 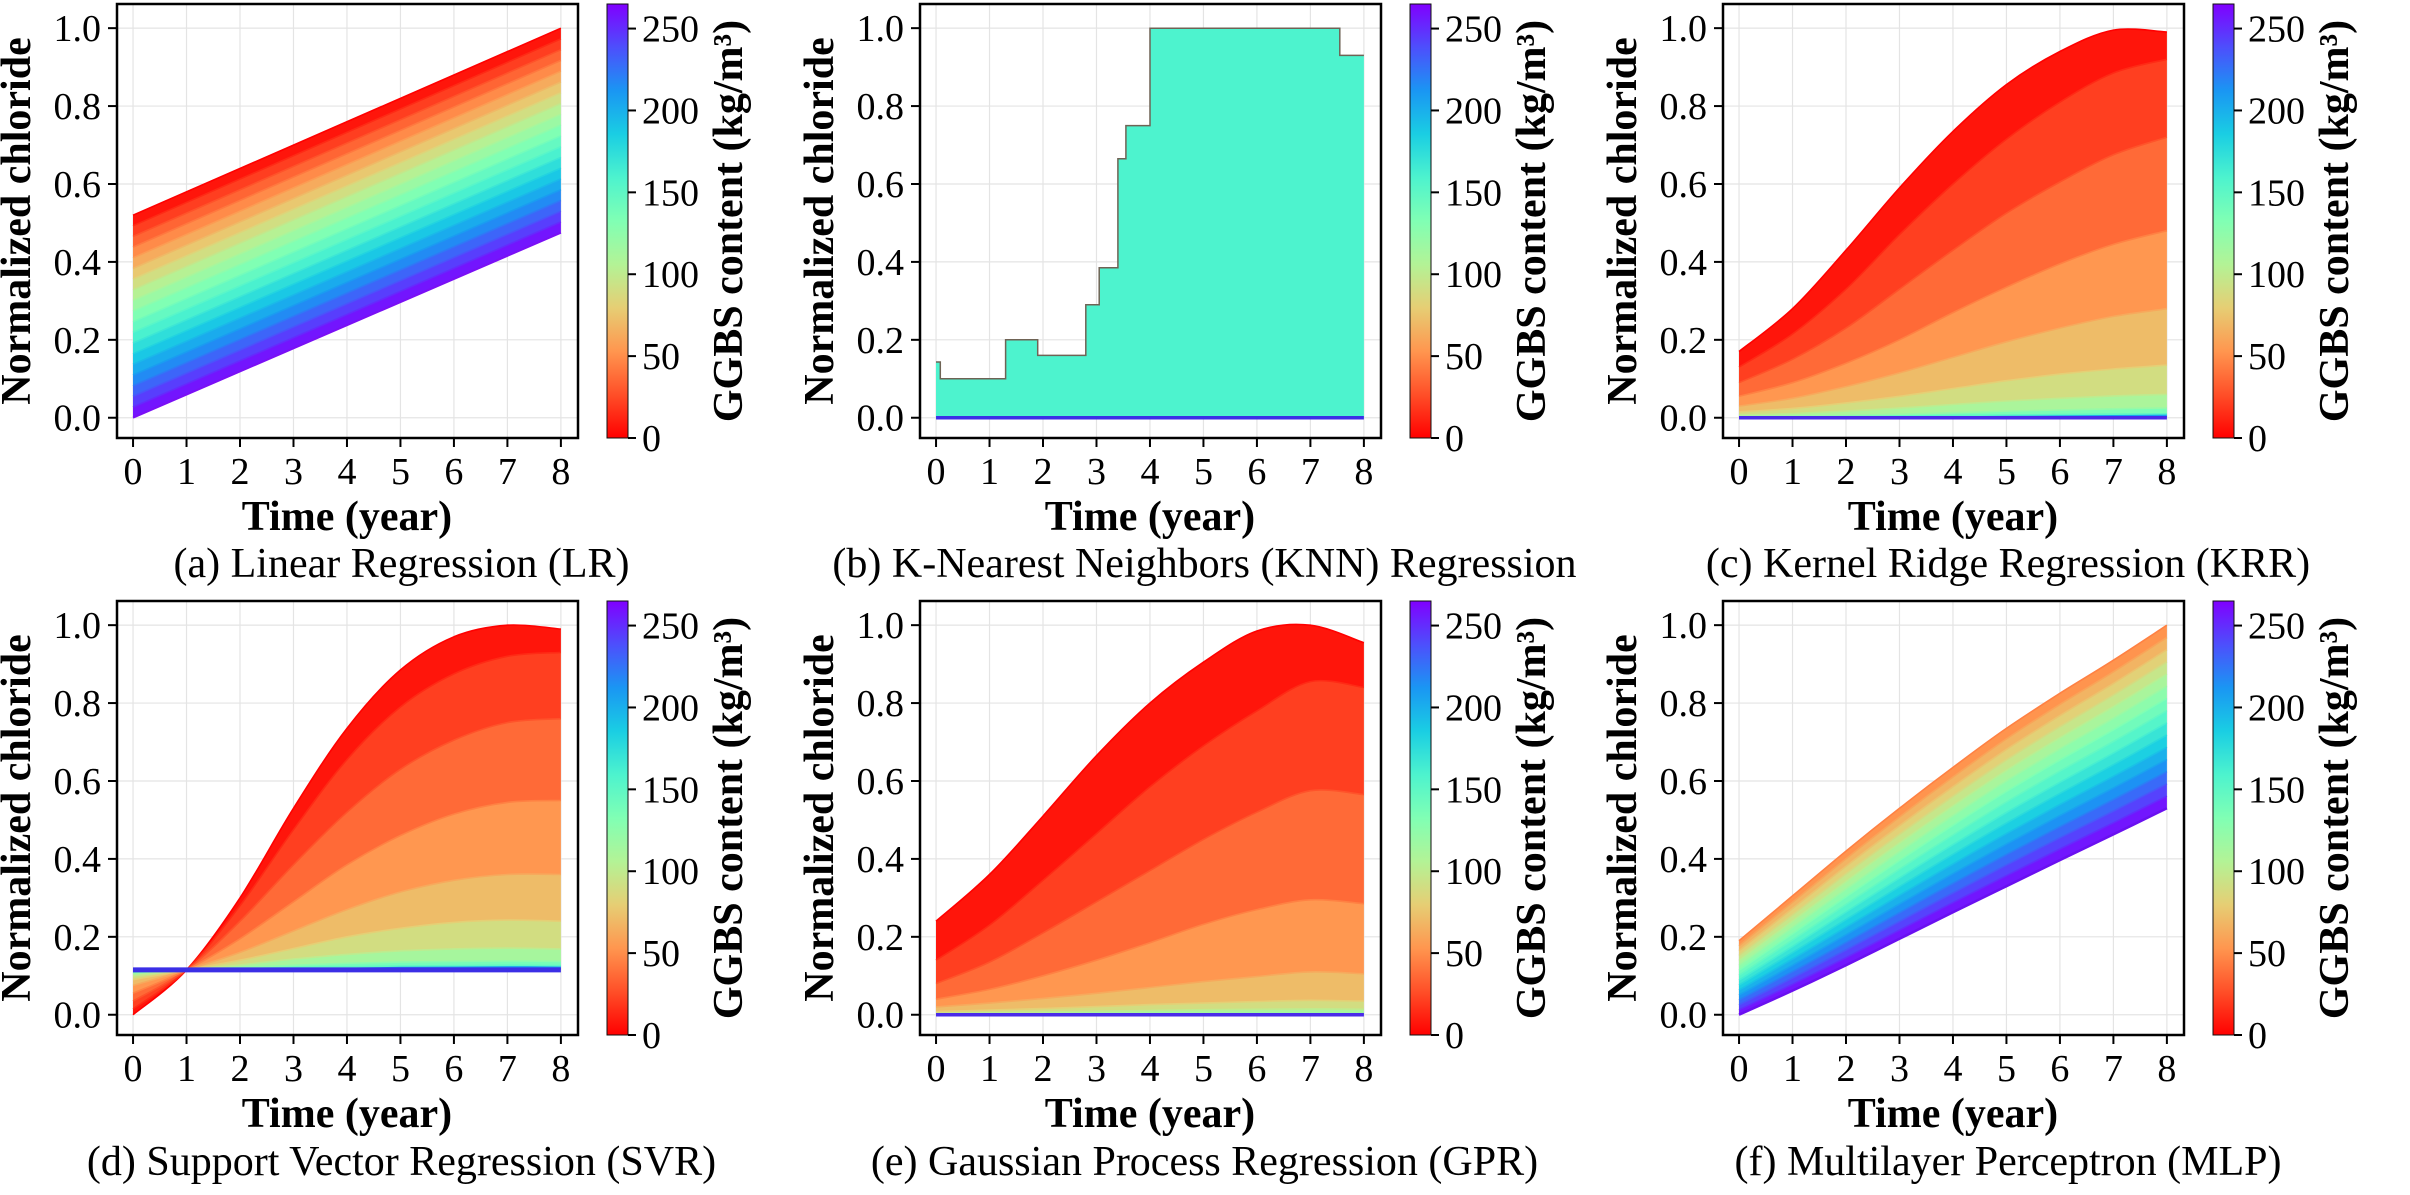 What do you see at coordinates (1204, 563) in the screenshot?
I see `caption-knn-regression: (b) K-Nearest Neighbors (KNN) Regression` at bounding box center [1204, 563].